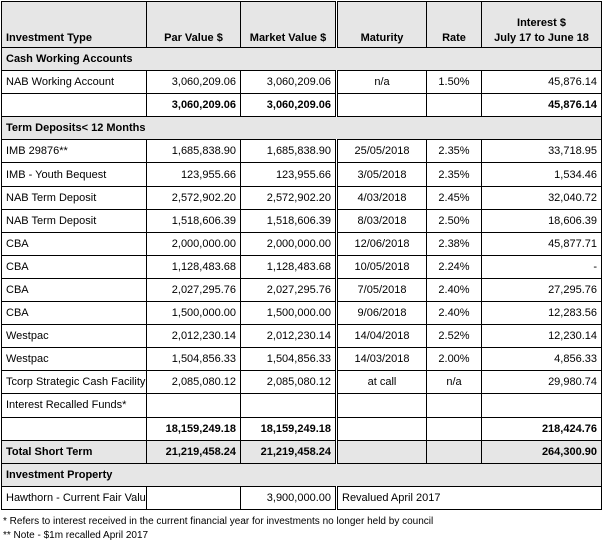  Describe the element at coordinates (289, 197) in the screenshot. I see `cell-market: 2,572,902.20` at that location.